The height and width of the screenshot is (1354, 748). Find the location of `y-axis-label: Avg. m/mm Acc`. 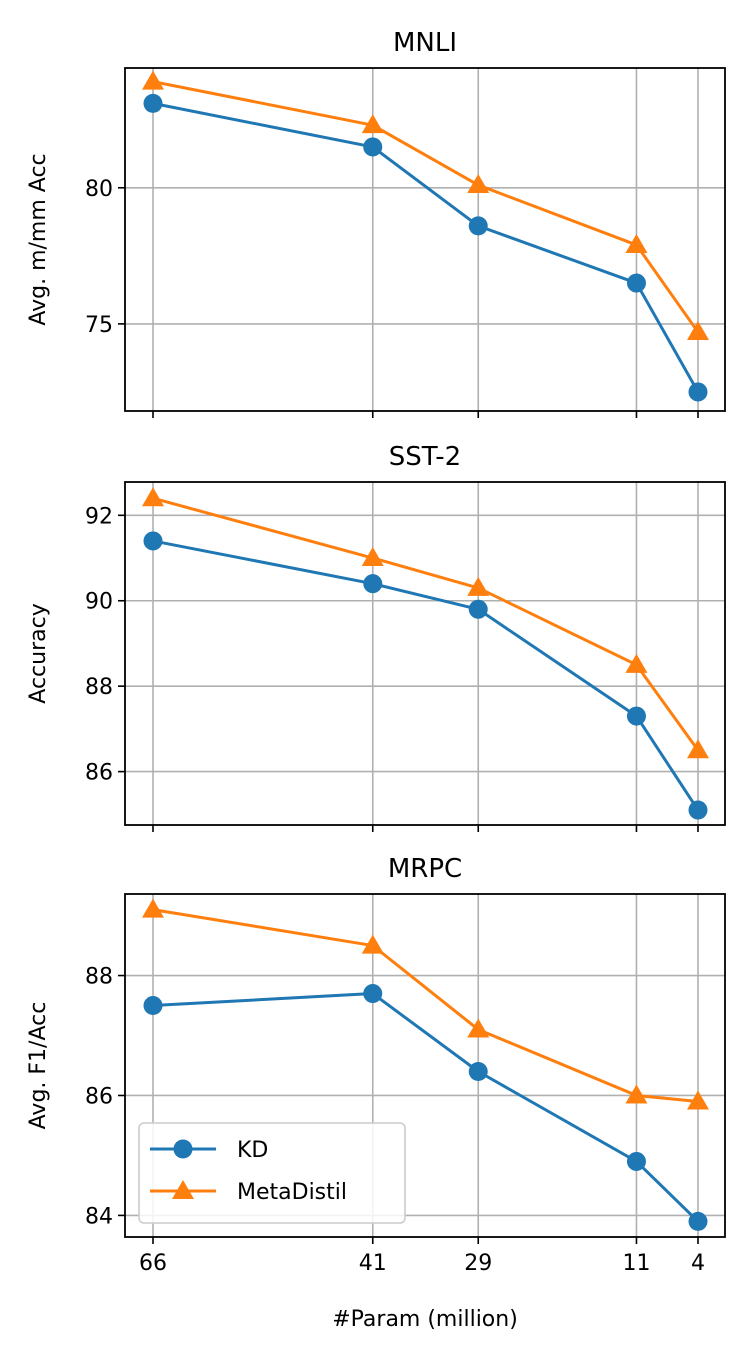

y-axis-label: Avg. m/mm Acc is located at coordinates (38, 239).